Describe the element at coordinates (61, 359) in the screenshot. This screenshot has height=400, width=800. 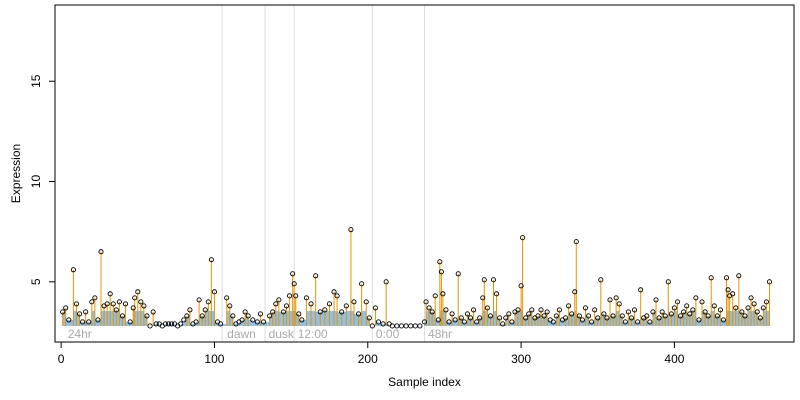
I see `x-tick-label: 0` at that location.